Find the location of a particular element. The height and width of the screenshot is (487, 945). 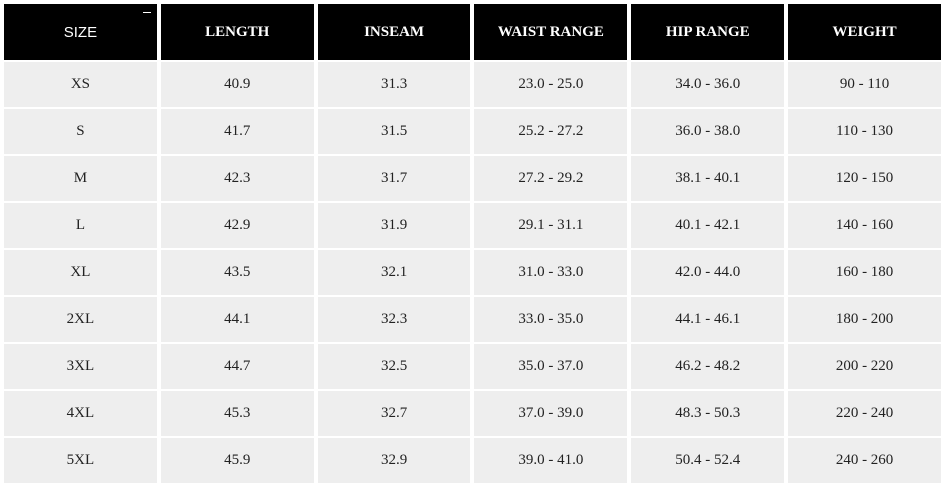

table-cell-text: 41.7 is located at coordinates (237, 131).